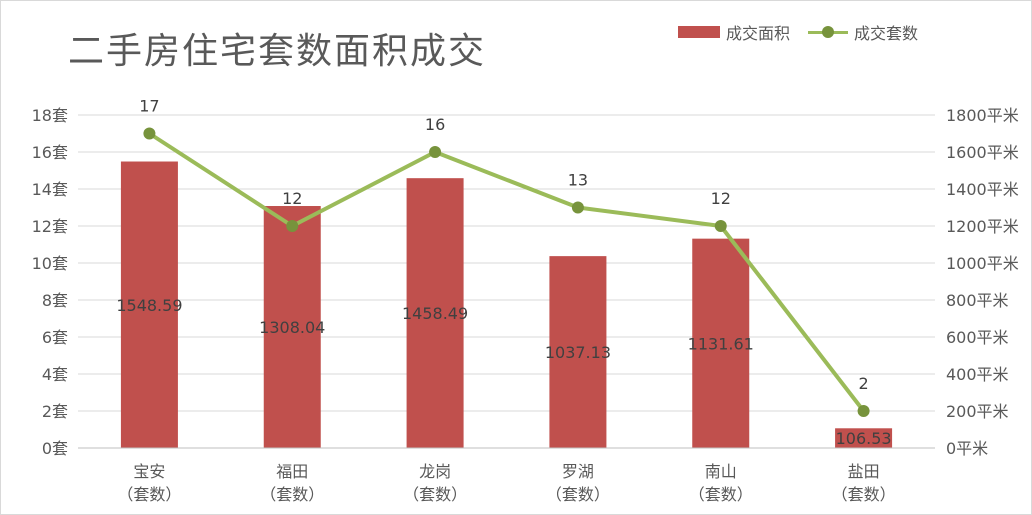 This screenshot has height=515, width=1032. I want to click on y-left-tick-label: 6套, so click(55, 337).